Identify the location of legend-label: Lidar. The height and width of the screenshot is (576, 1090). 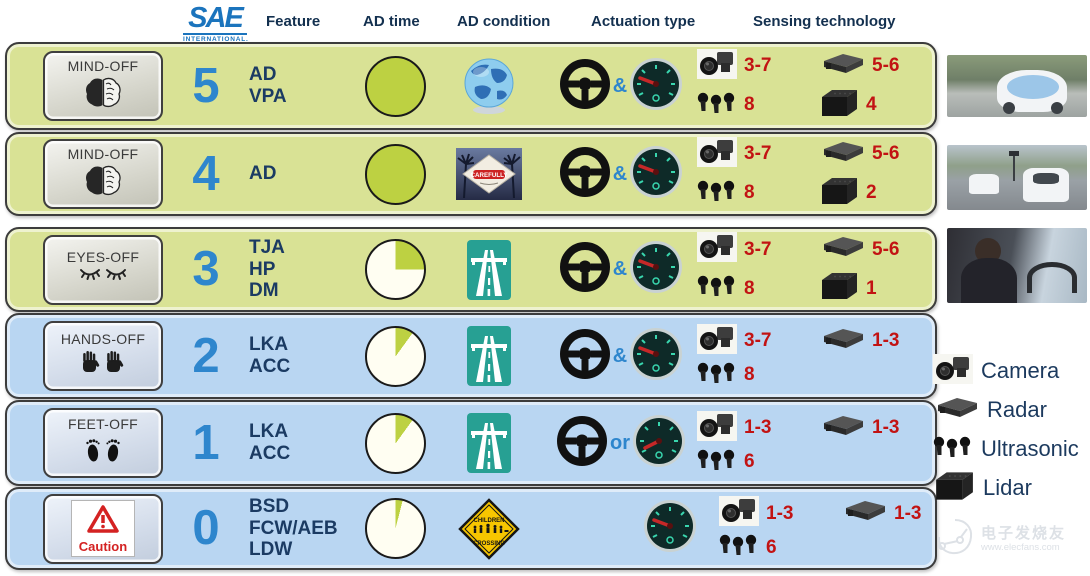
(1007, 487).